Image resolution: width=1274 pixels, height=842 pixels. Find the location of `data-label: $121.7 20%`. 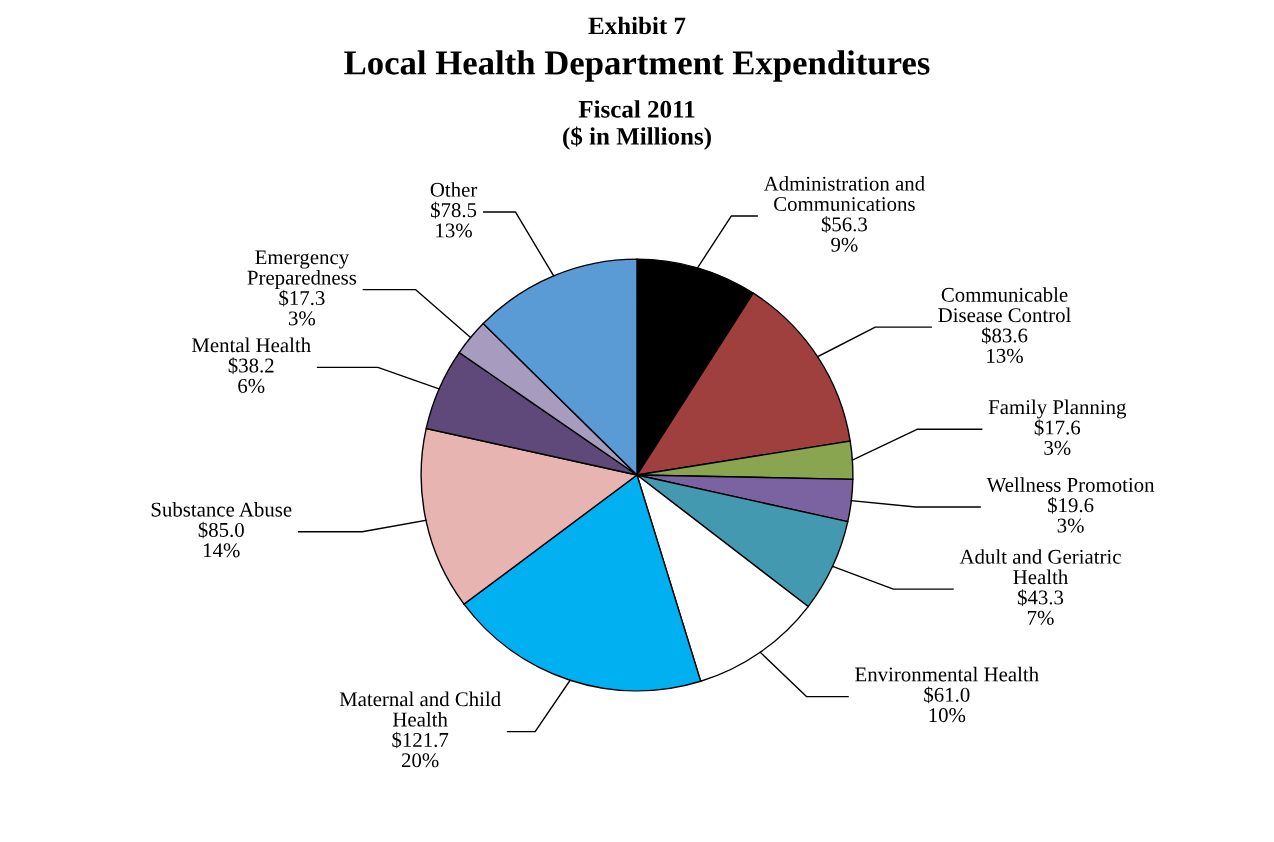

data-label: $121.7 20% is located at coordinates (420, 749).